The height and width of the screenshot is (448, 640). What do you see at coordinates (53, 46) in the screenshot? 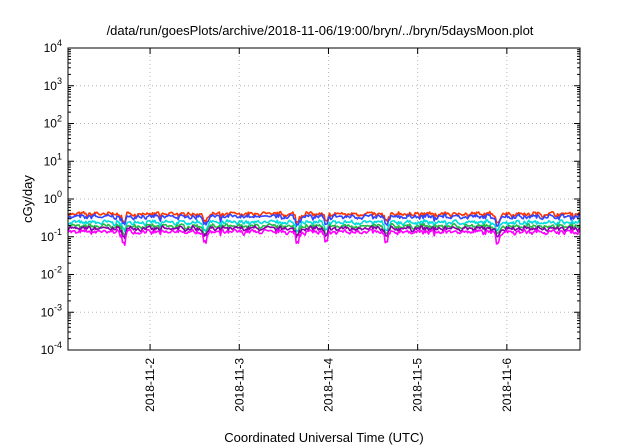
I see `y-tick-label: 10⁴` at bounding box center [53, 46].